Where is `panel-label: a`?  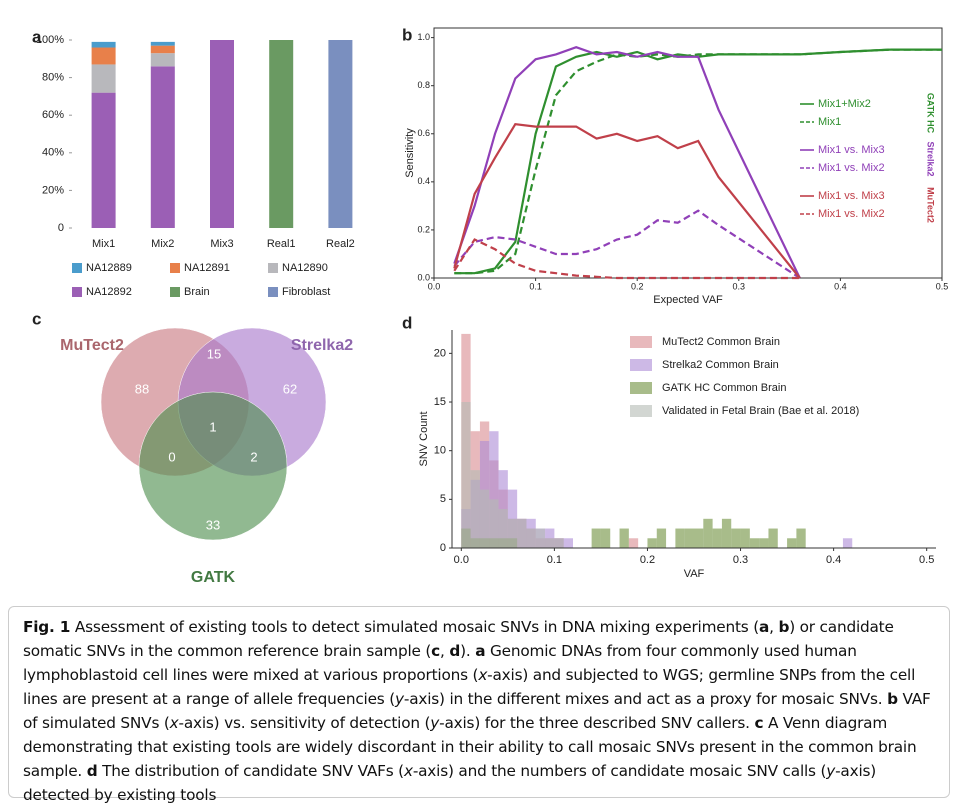
panel-label: a is located at coordinates (37, 36).